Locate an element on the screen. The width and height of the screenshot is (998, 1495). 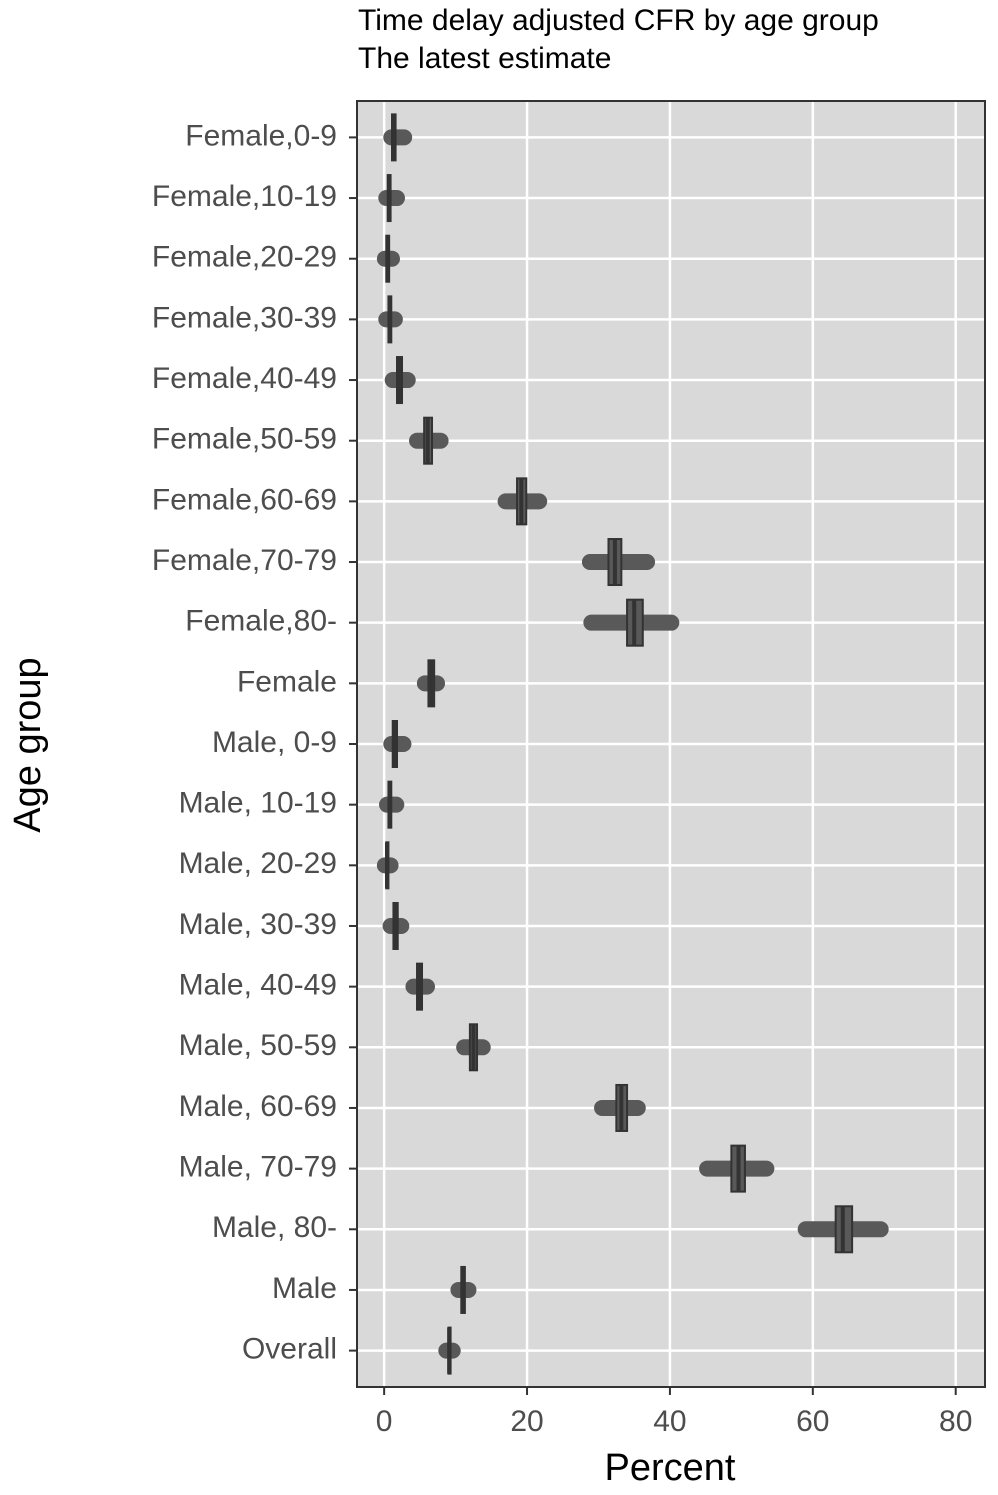
y-tick-label: Male, 50-59 is located at coordinates (258, 1045).